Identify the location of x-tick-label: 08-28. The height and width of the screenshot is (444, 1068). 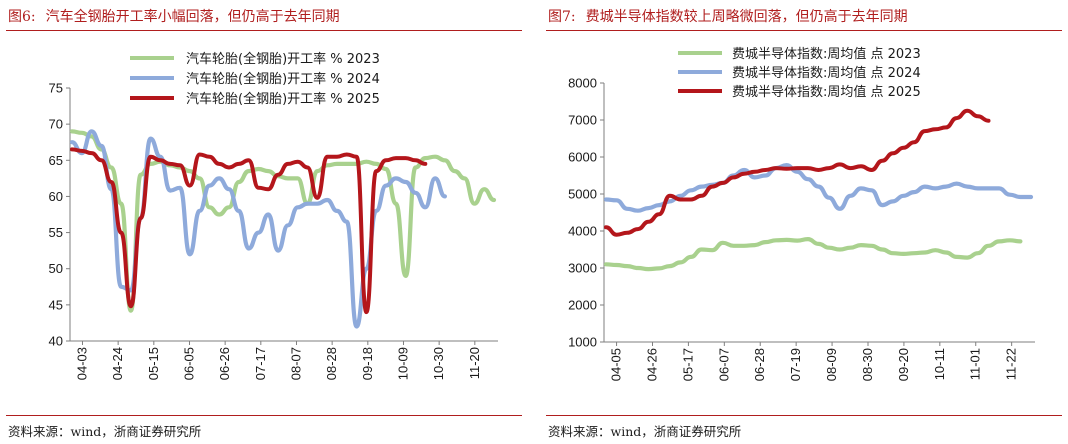
(331, 363).